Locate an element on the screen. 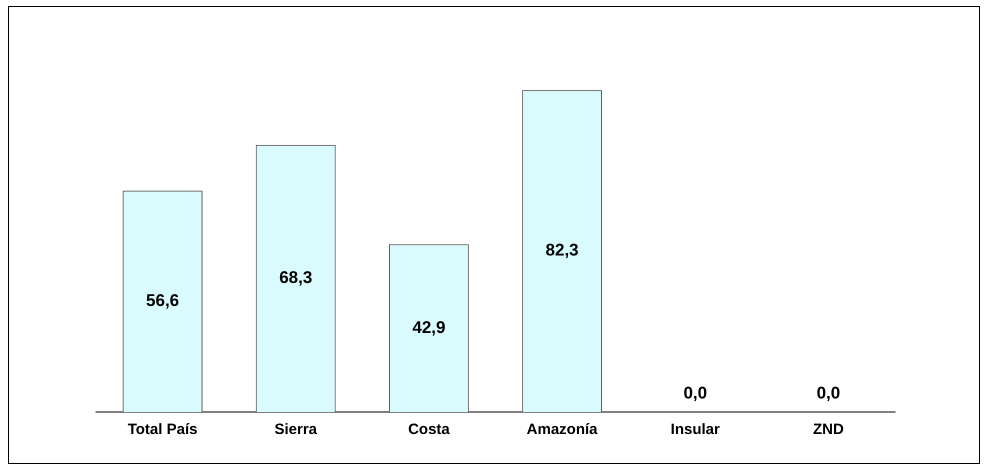  x-tick-label: Costa is located at coordinates (429, 429).